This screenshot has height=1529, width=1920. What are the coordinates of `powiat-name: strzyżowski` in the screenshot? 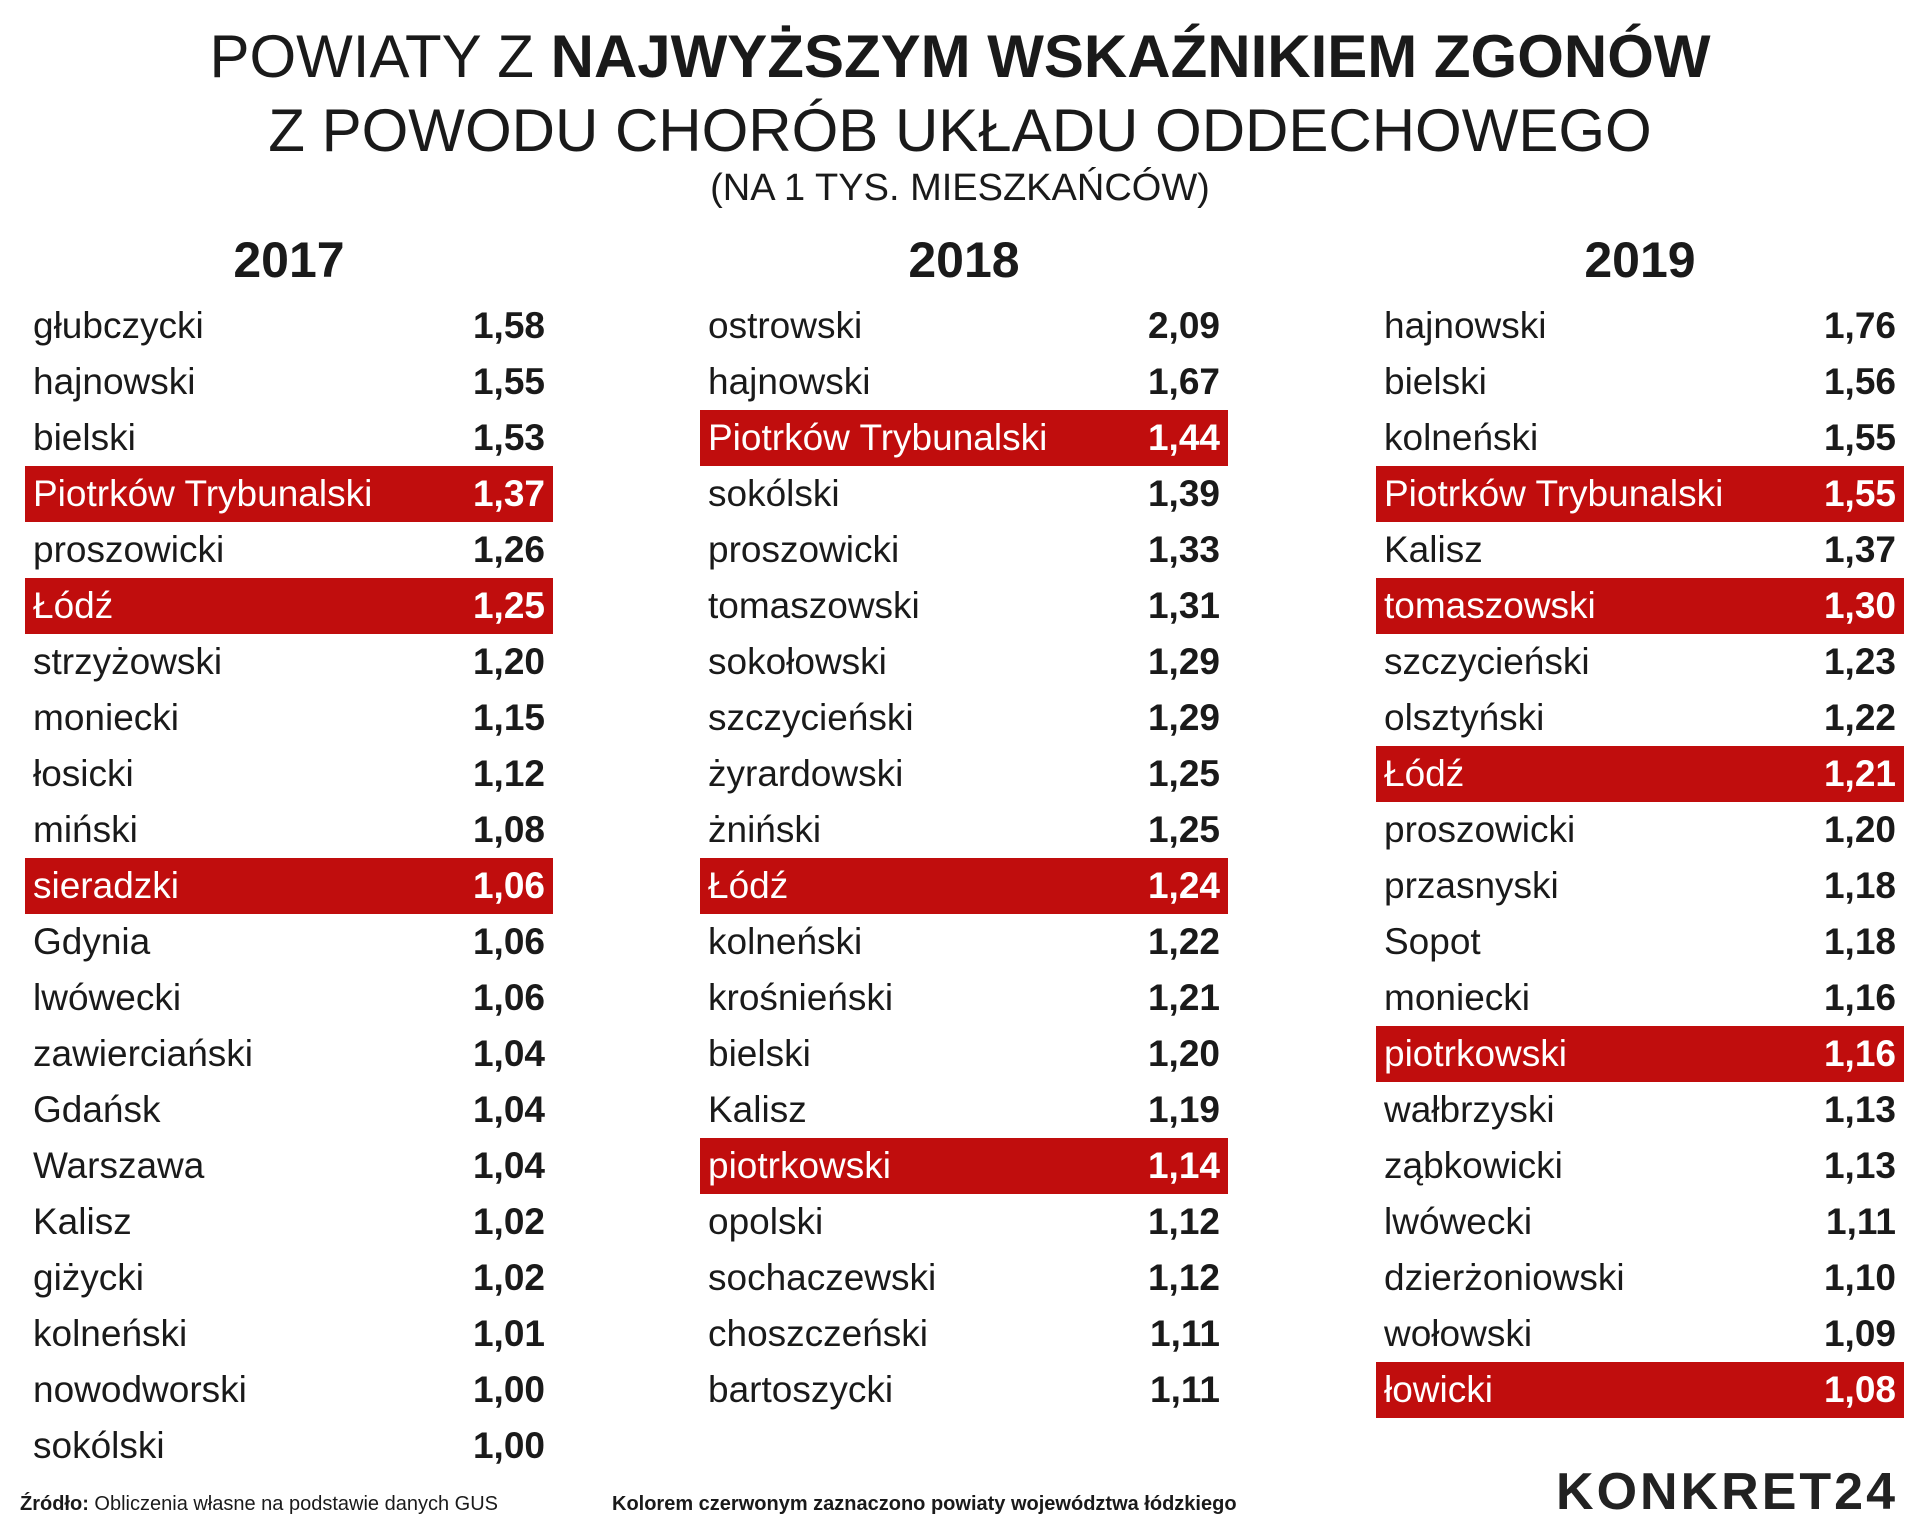 It's located at (128, 661).